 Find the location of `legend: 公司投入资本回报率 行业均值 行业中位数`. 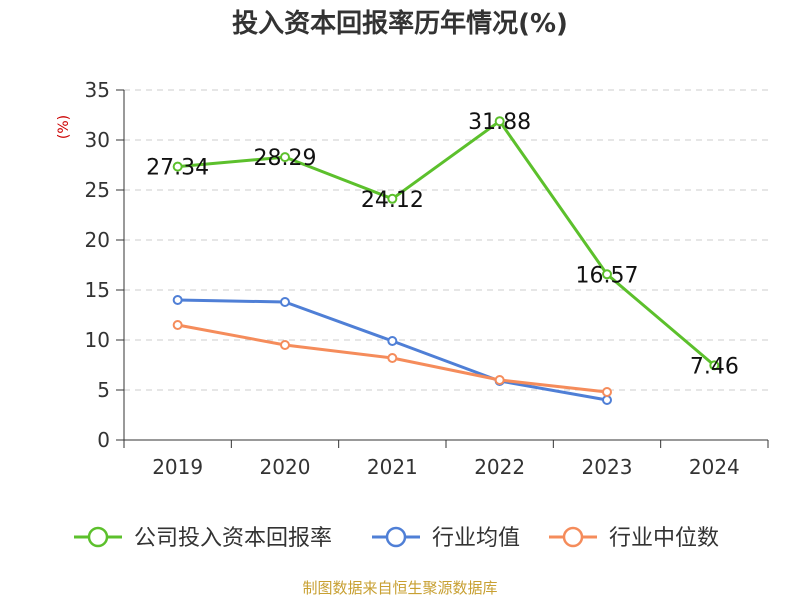

legend: 公司投入资本回报率 行业均值 行业中位数 is located at coordinates (396, 538).